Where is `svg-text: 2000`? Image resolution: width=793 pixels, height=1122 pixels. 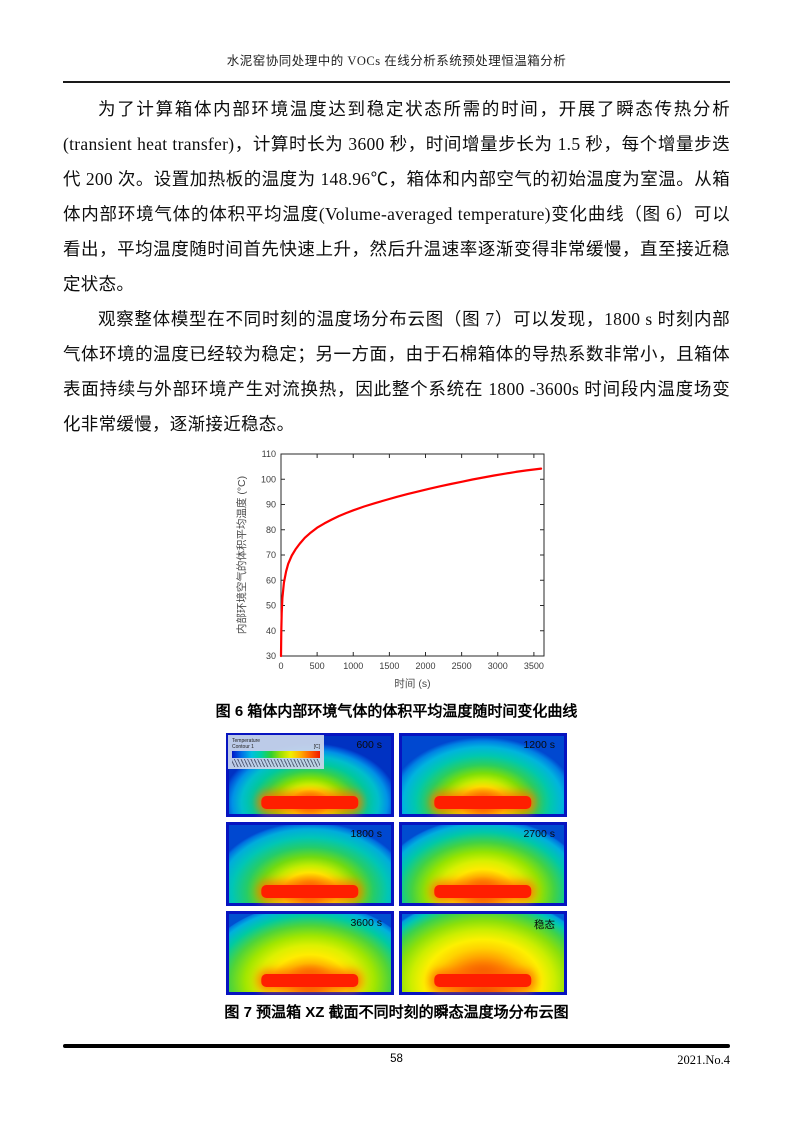
svg-text: 2000 is located at coordinates (425, 666).